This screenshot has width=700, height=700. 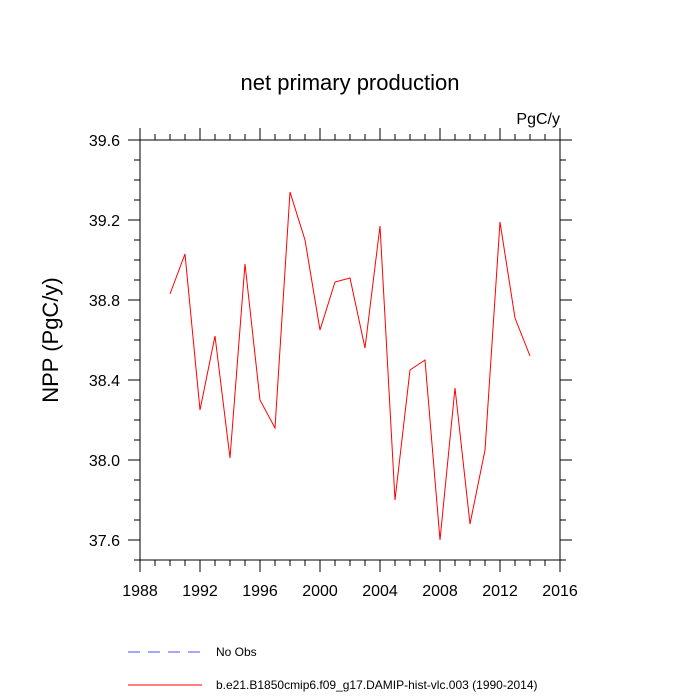 What do you see at coordinates (50, 340) in the screenshot?
I see `y-axis-label: NPP (PgC/y)` at bounding box center [50, 340].